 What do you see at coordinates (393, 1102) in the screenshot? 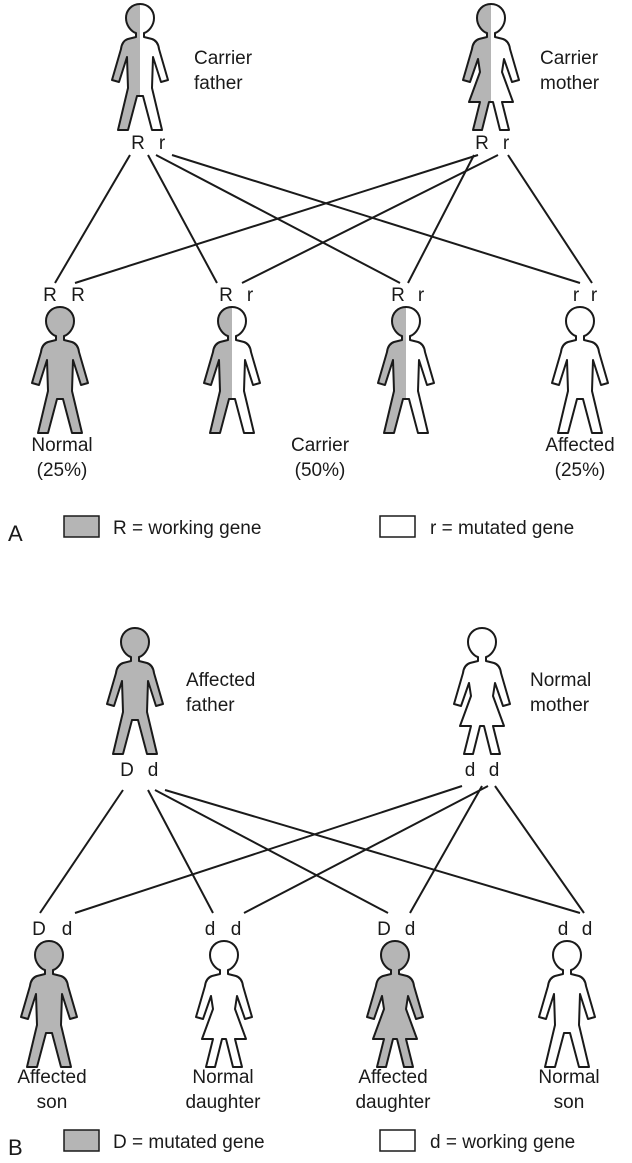
I see `child-3-caption-line2: daughter` at bounding box center [393, 1102].